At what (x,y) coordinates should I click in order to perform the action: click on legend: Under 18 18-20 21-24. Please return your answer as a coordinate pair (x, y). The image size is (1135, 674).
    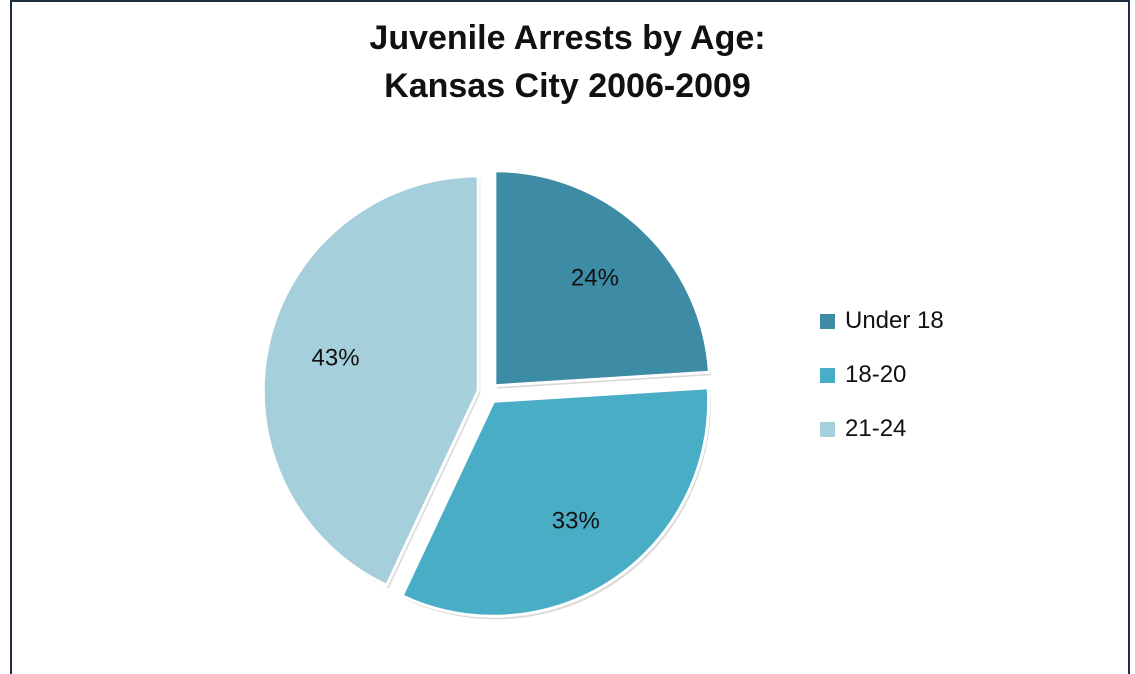
    Looking at the image, I should click on (882, 375).